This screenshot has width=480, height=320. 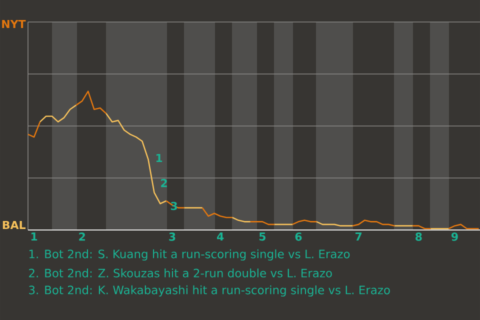 What do you see at coordinates (189, 255) in the screenshot?
I see `text: 1. Bot 2nd: S. Kuang hit a run-scoring single vs L. Erazo` at bounding box center [189, 255].